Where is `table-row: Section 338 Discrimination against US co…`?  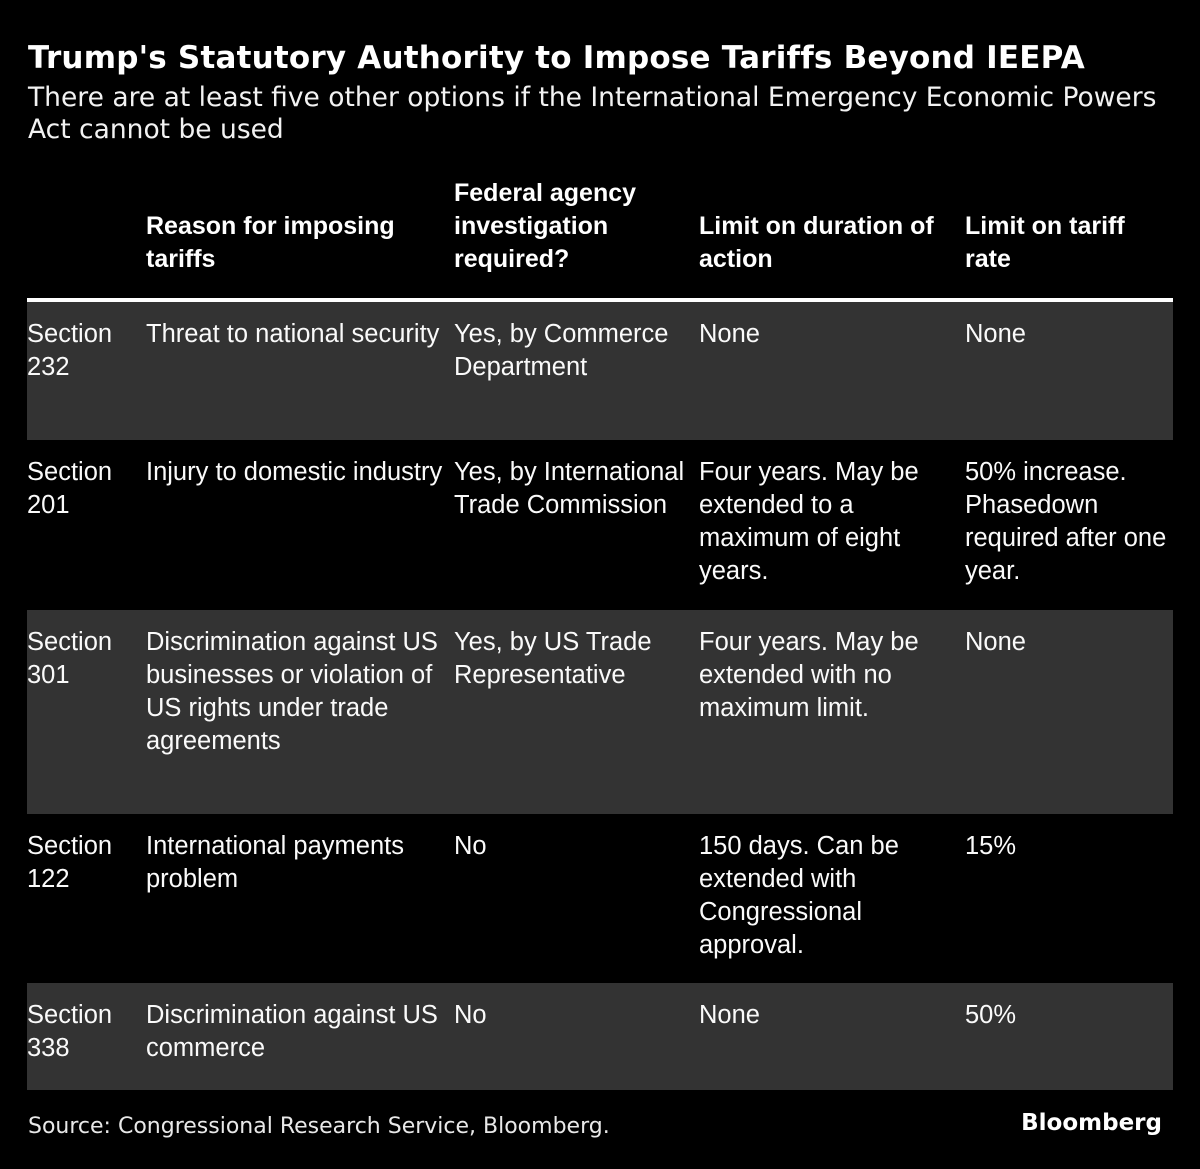 table-row: Section 338 Discrimination against US co… is located at coordinates (600, 1036).